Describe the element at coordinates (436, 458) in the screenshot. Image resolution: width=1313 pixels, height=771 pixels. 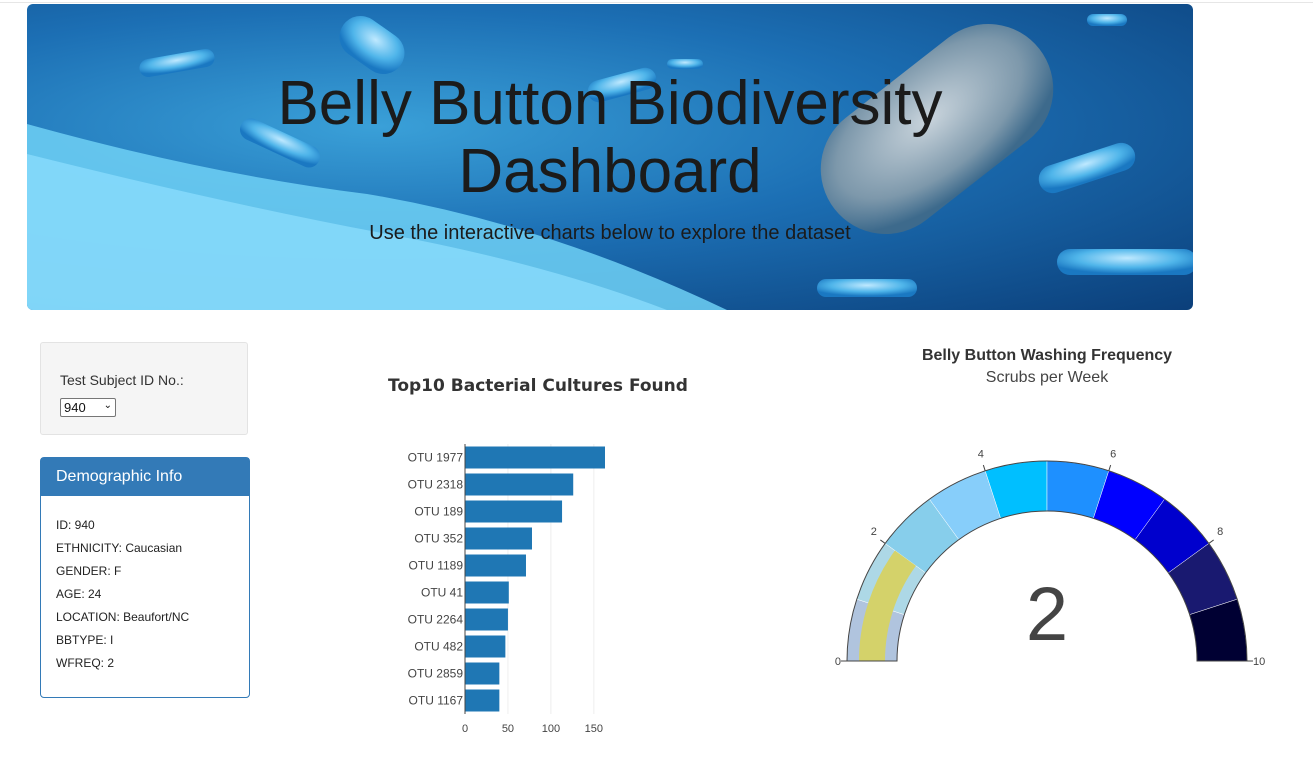
I see `bar-category-label: OTU 1977` at that location.